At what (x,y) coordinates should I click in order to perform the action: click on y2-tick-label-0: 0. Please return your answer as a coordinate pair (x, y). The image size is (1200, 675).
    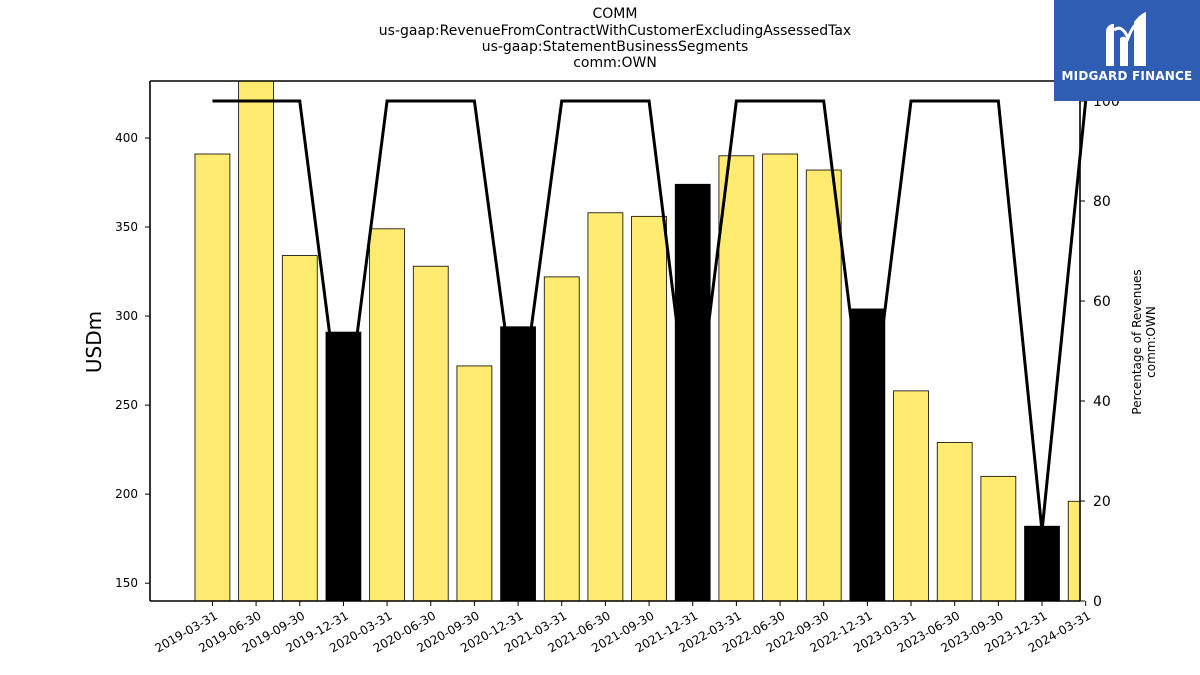
    Looking at the image, I should click on (1097, 602).